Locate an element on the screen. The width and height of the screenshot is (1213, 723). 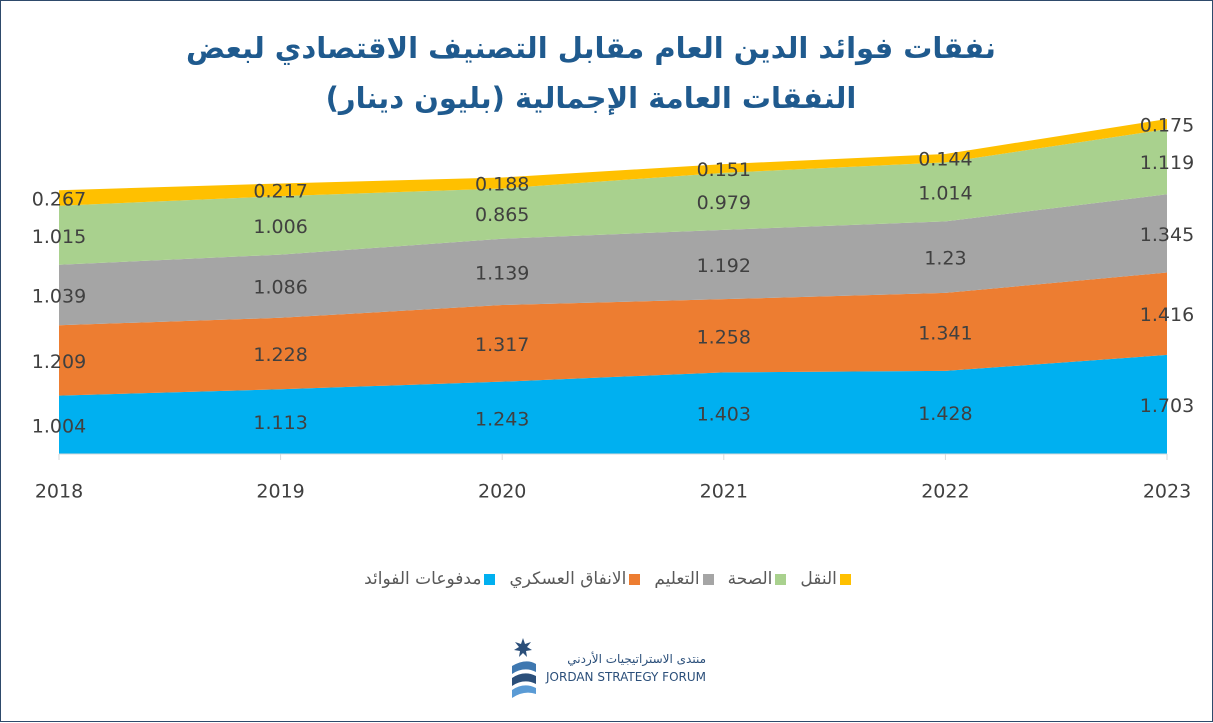
x-tick-label: 2023 is located at coordinates (1167, 492).